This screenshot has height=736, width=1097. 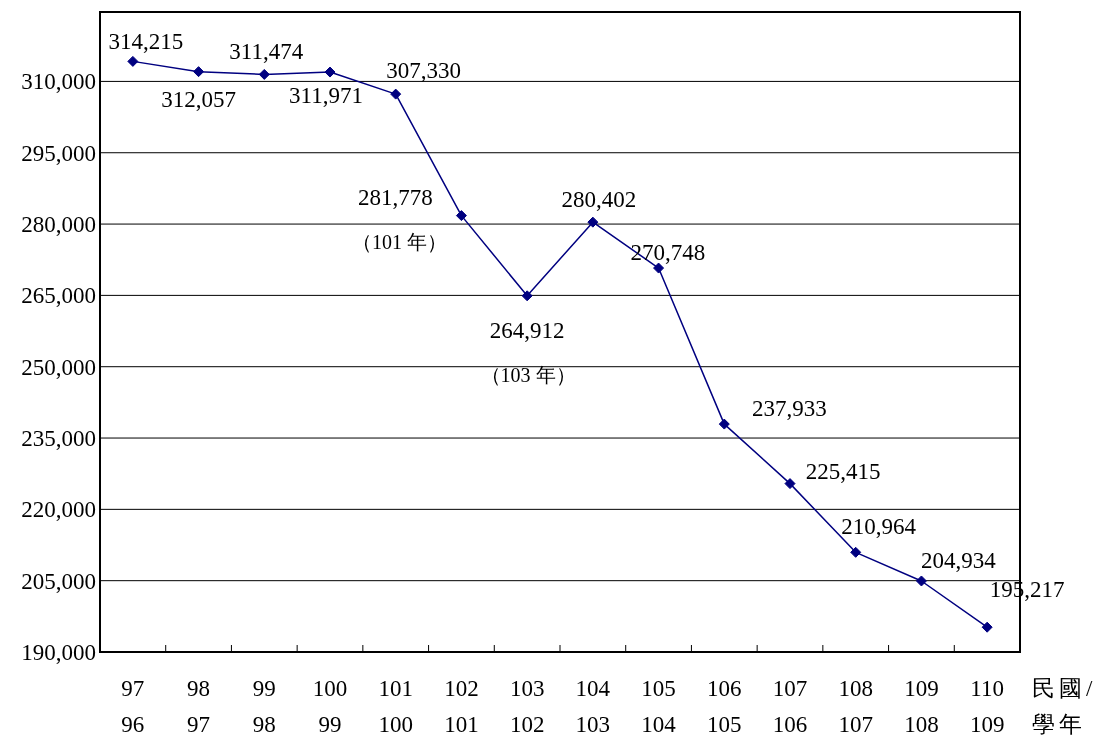 What do you see at coordinates (58, 652) in the screenshot?
I see `y-tick-label: 190,000` at bounding box center [58, 652].